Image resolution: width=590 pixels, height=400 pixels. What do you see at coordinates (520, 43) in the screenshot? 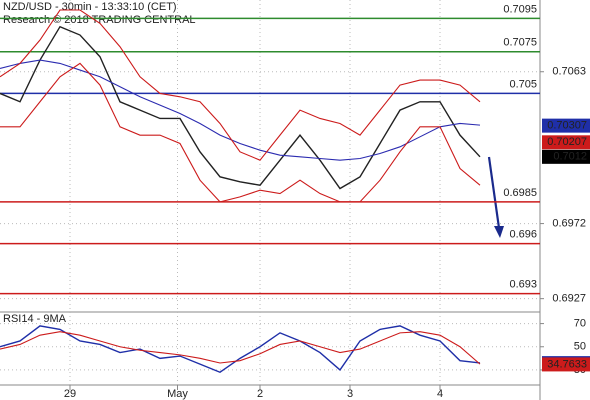
I see `level-label: 0.7075` at bounding box center [520, 43].